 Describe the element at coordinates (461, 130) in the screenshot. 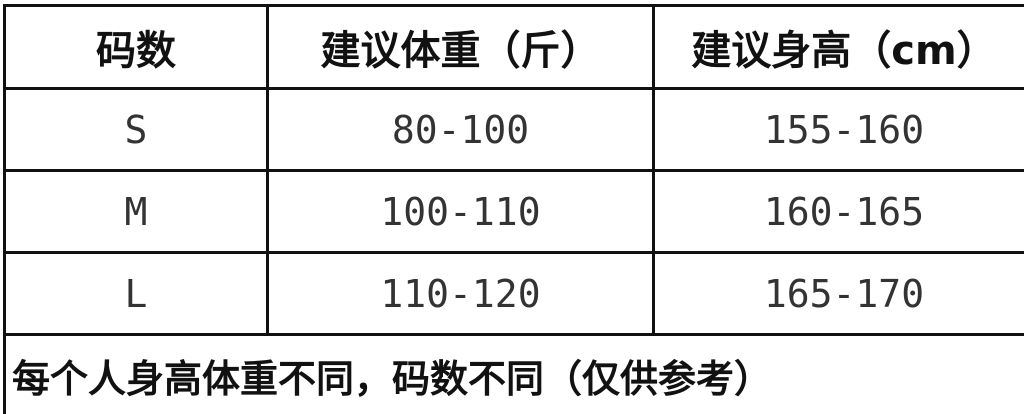

I see `weight-cell: 80-100` at that location.